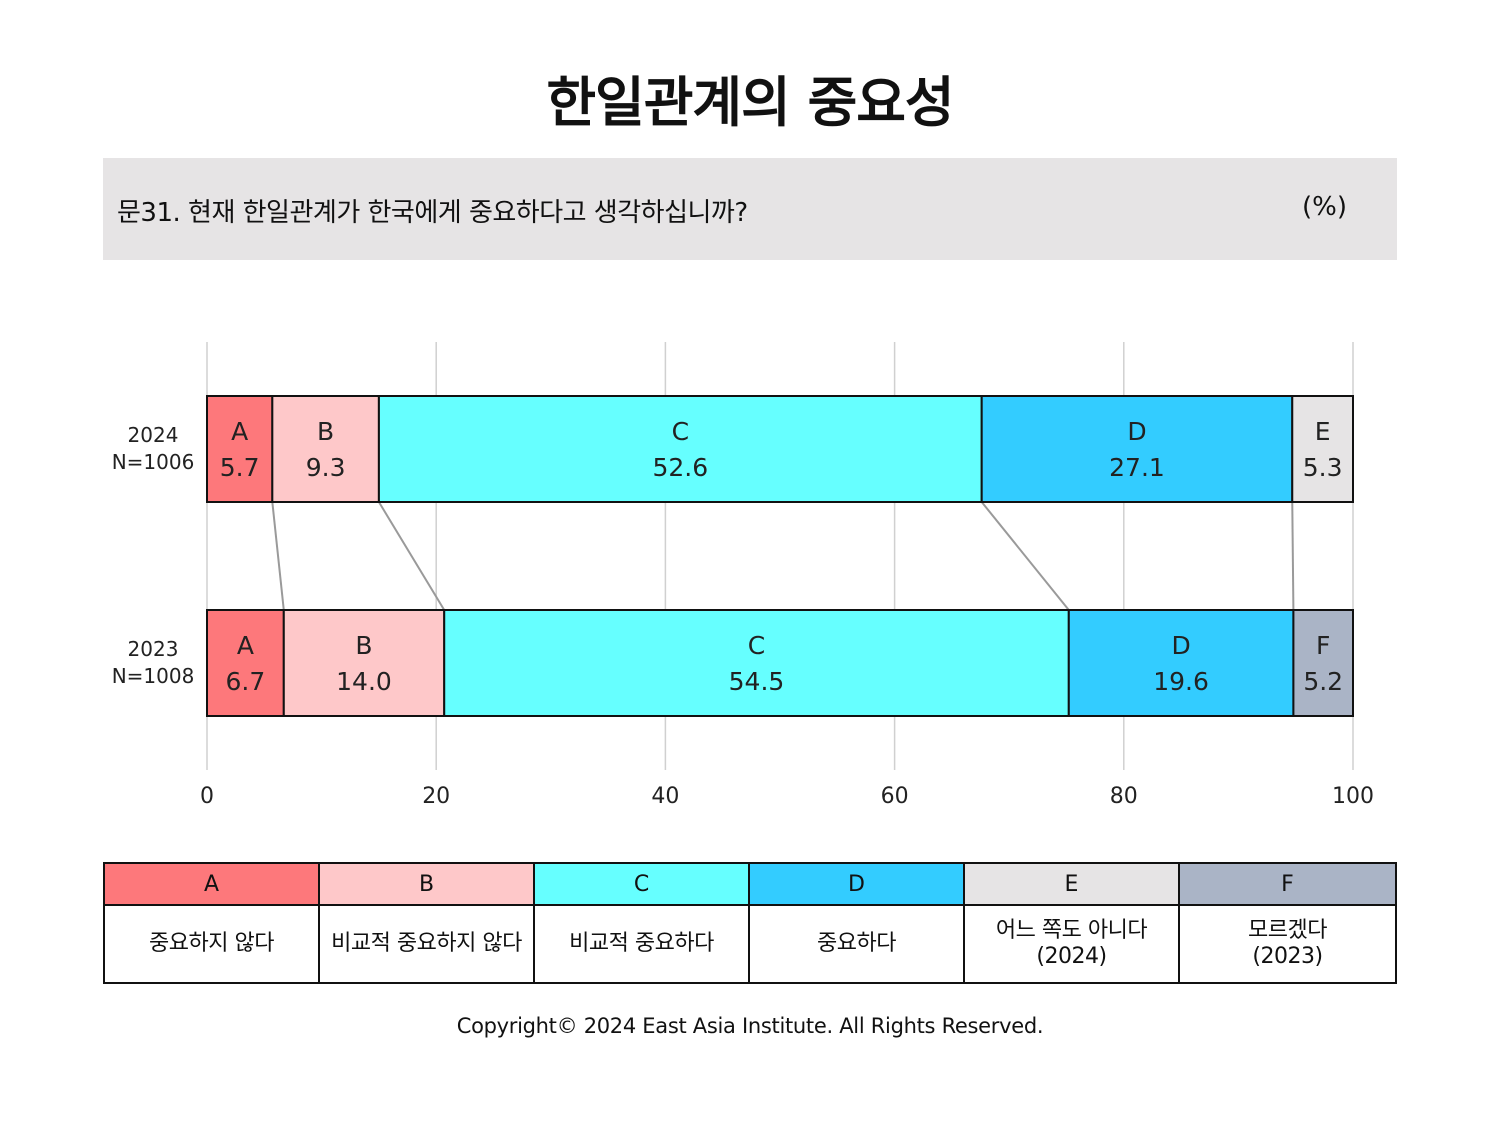 The width and height of the screenshot is (1500, 1125). Describe the element at coordinates (207, 796) in the screenshot. I see `x-tick-label: 0` at that location.